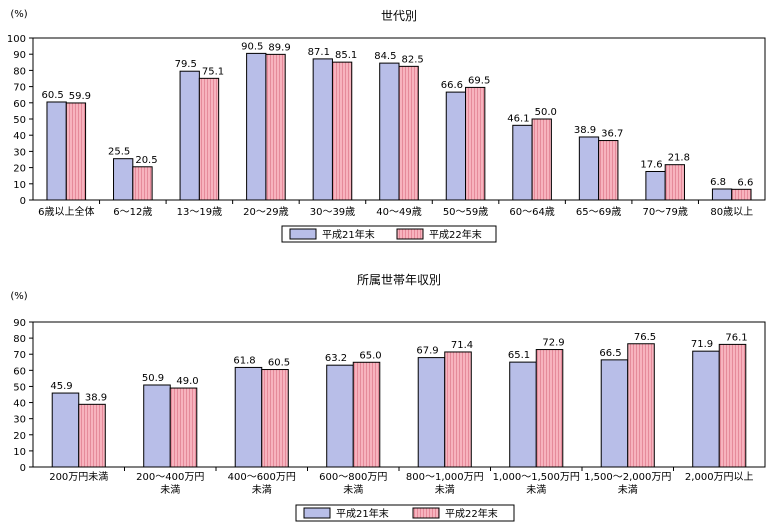  I want to click on data-label: 21.8, so click(679, 158).